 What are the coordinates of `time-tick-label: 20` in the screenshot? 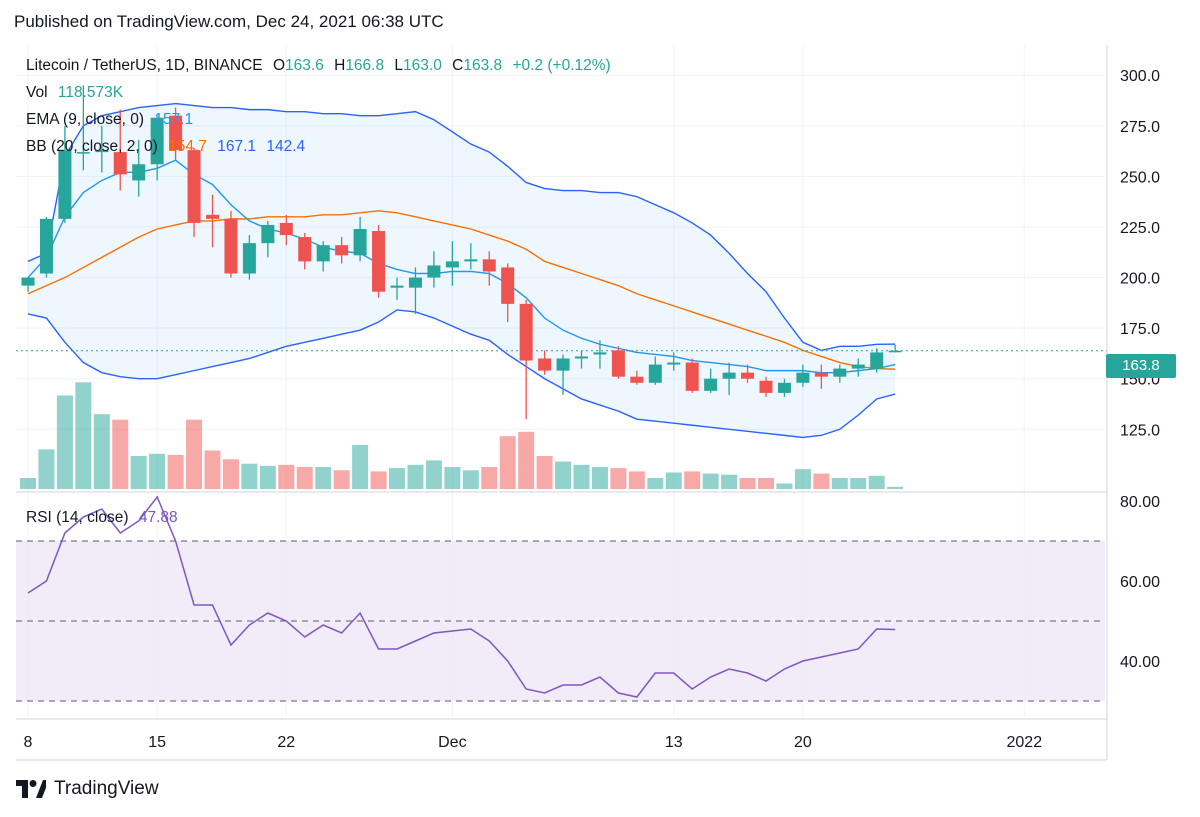 It's located at (803, 742).